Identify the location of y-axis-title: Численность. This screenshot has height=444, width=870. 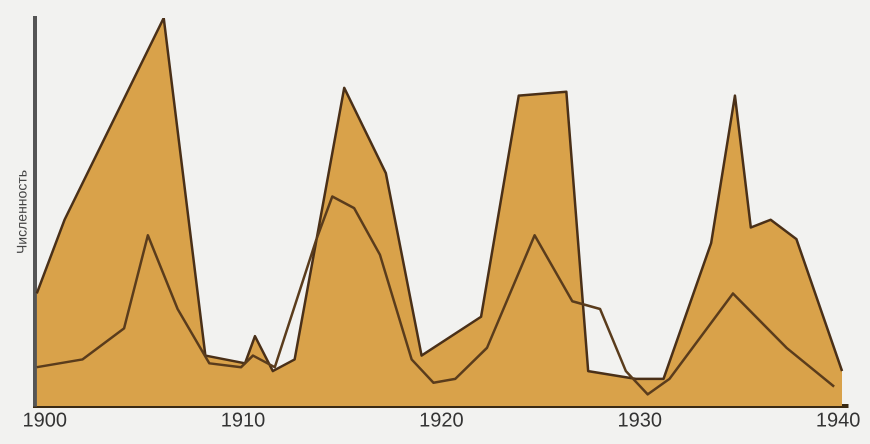
(21, 212).